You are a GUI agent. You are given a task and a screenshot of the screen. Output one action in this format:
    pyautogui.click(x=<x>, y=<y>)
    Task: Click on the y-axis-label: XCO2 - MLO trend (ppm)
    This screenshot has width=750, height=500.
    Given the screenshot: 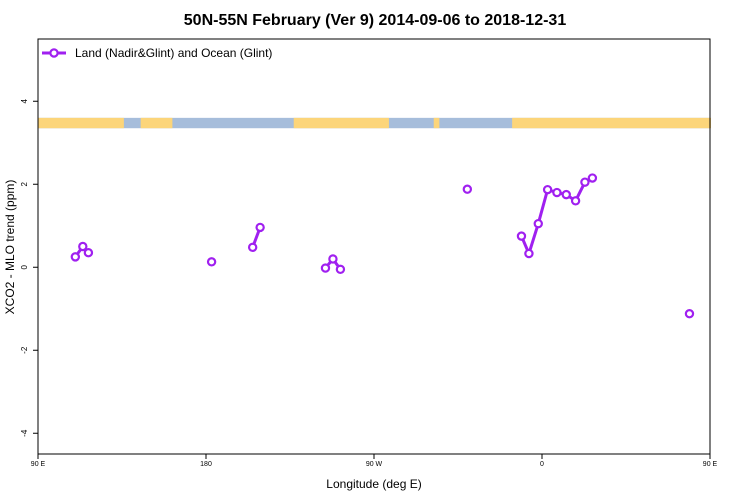 What is the action you would take?
    pyautogui.click(x=10, y=247)
    